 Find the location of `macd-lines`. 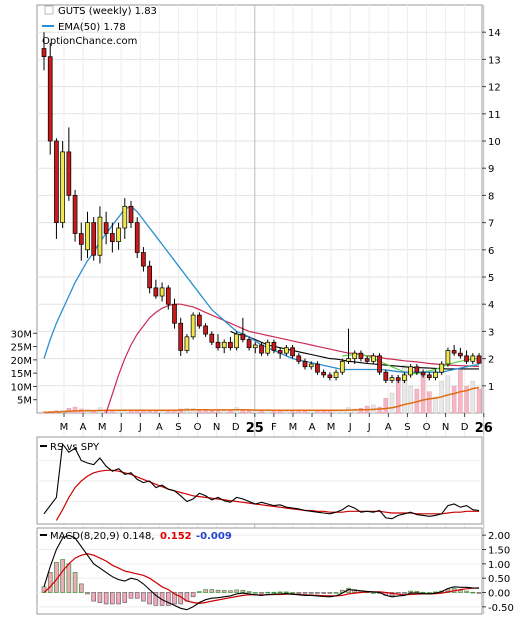

macd-lines is located at coordinates (261, 572).